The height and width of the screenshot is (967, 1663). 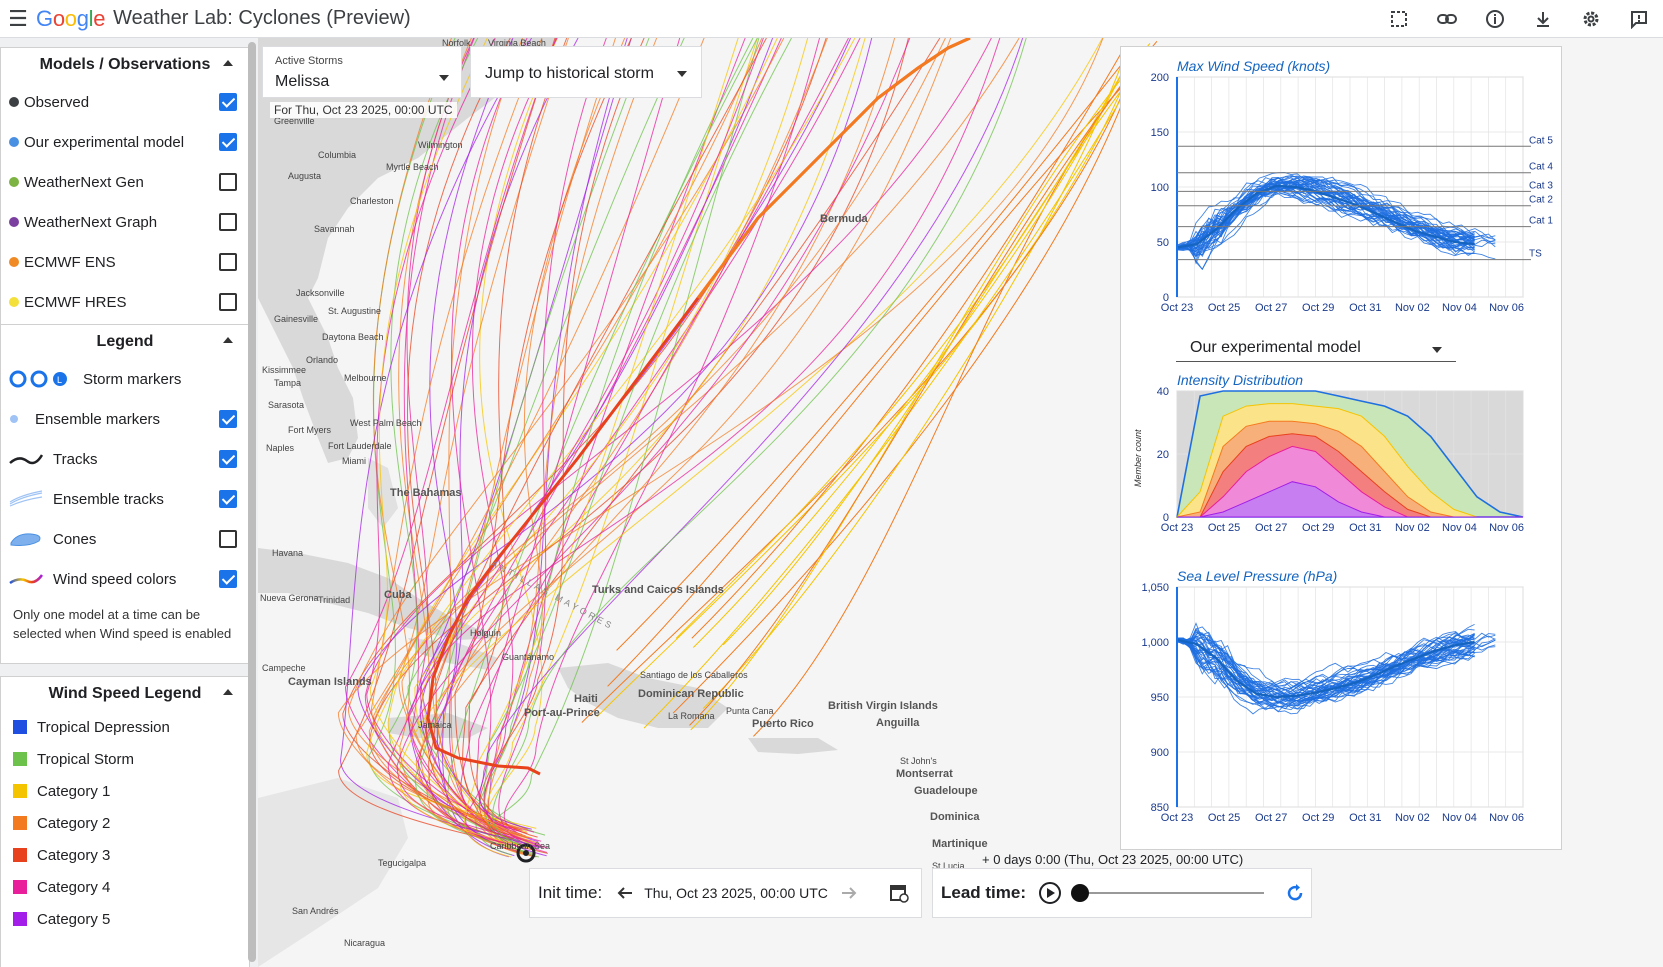 What do you see at coordinates (948, 866) in the screenshot?
I see `map-place-label: St Lucia` at bounding box center [948, 866].